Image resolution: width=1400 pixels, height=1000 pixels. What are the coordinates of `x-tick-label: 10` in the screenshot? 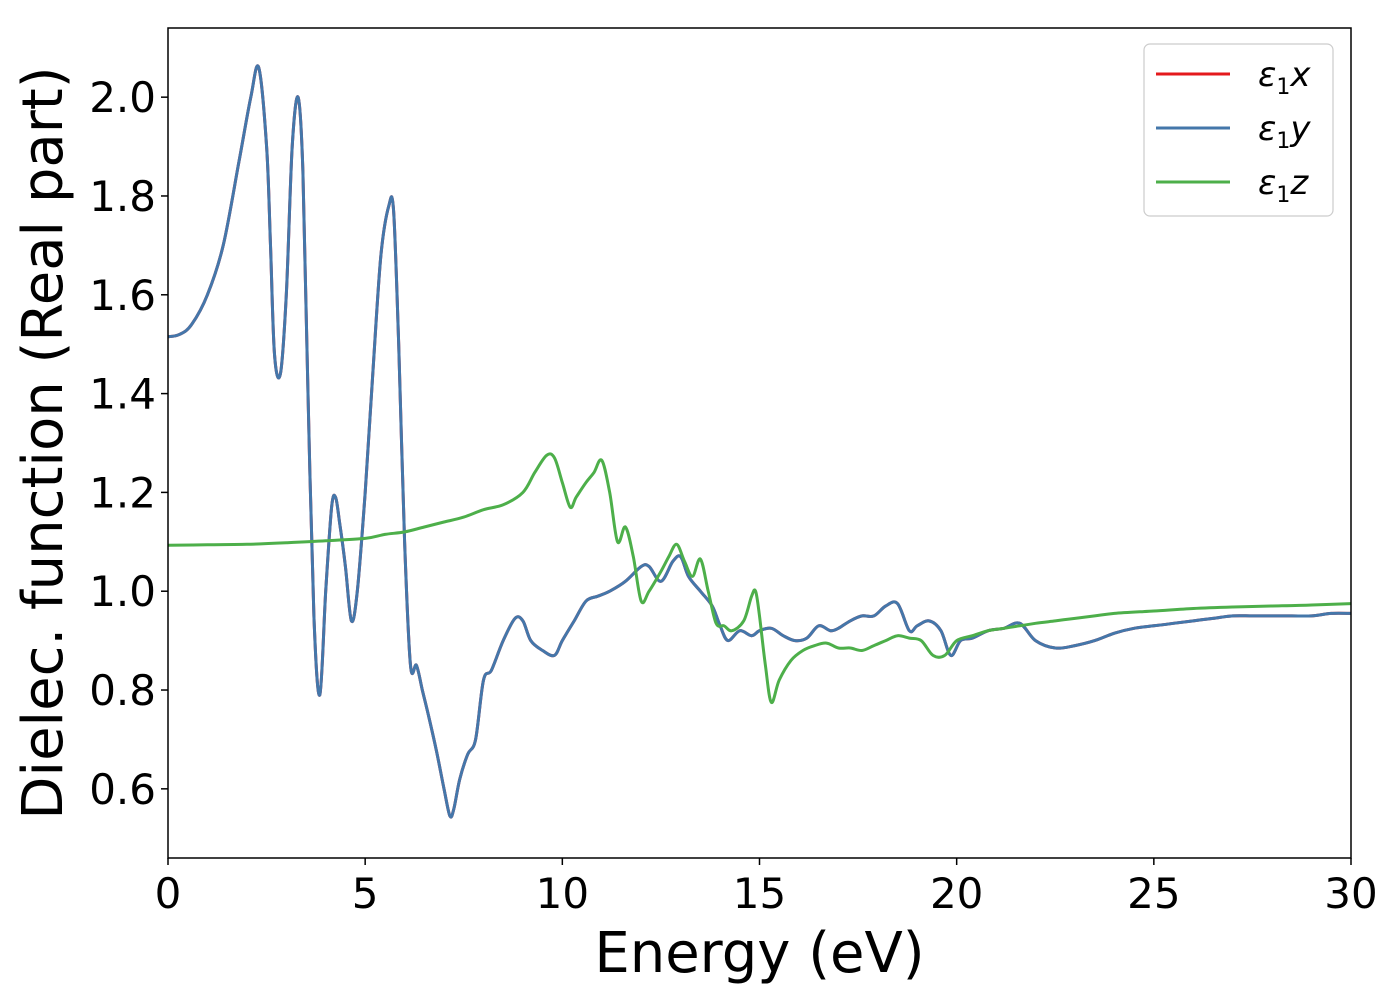 It's located at (562, 893).